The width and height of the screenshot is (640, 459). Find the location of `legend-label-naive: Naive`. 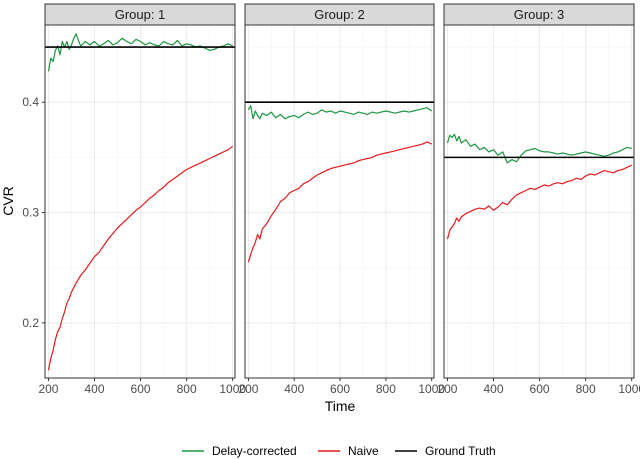

legend-label-naive: Naive is located at coordinates (363, 451).